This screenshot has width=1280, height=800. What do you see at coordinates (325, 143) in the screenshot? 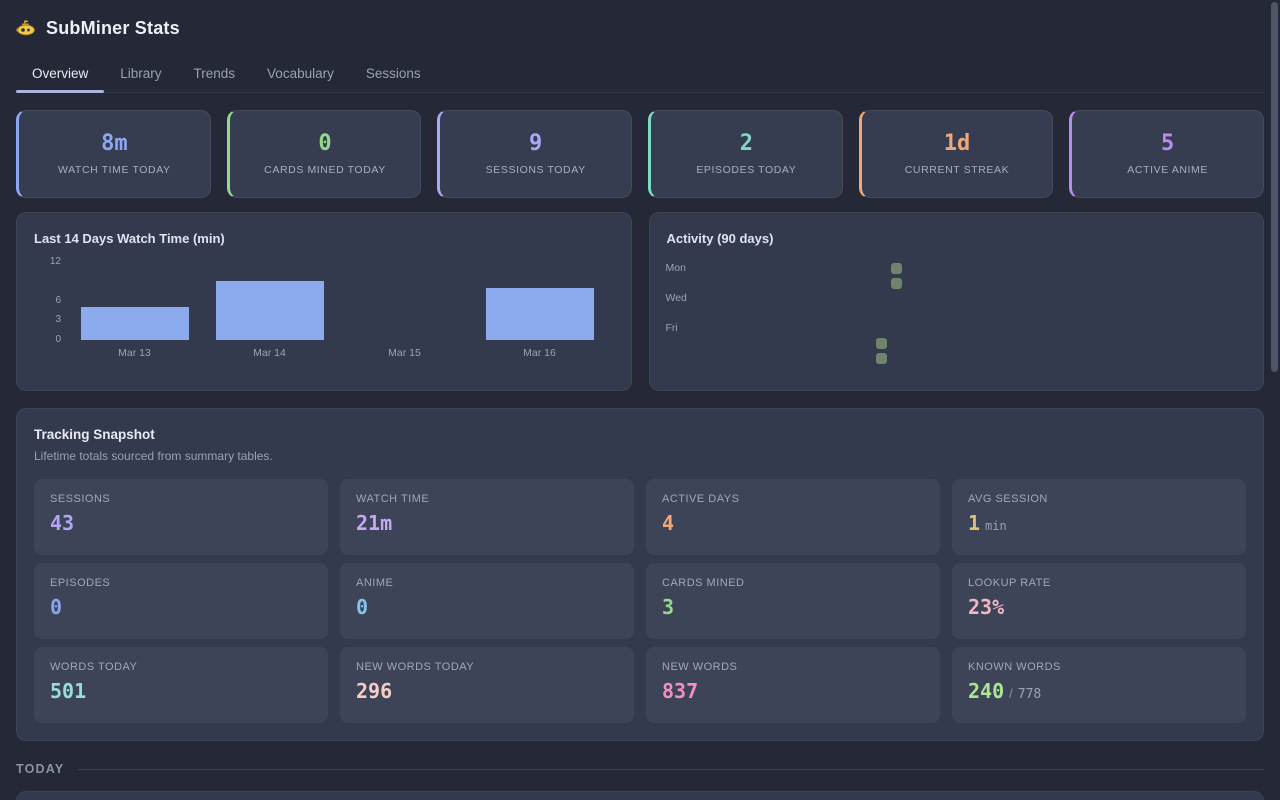
I see `stat-value: 0` at bounding box center [325, 143].